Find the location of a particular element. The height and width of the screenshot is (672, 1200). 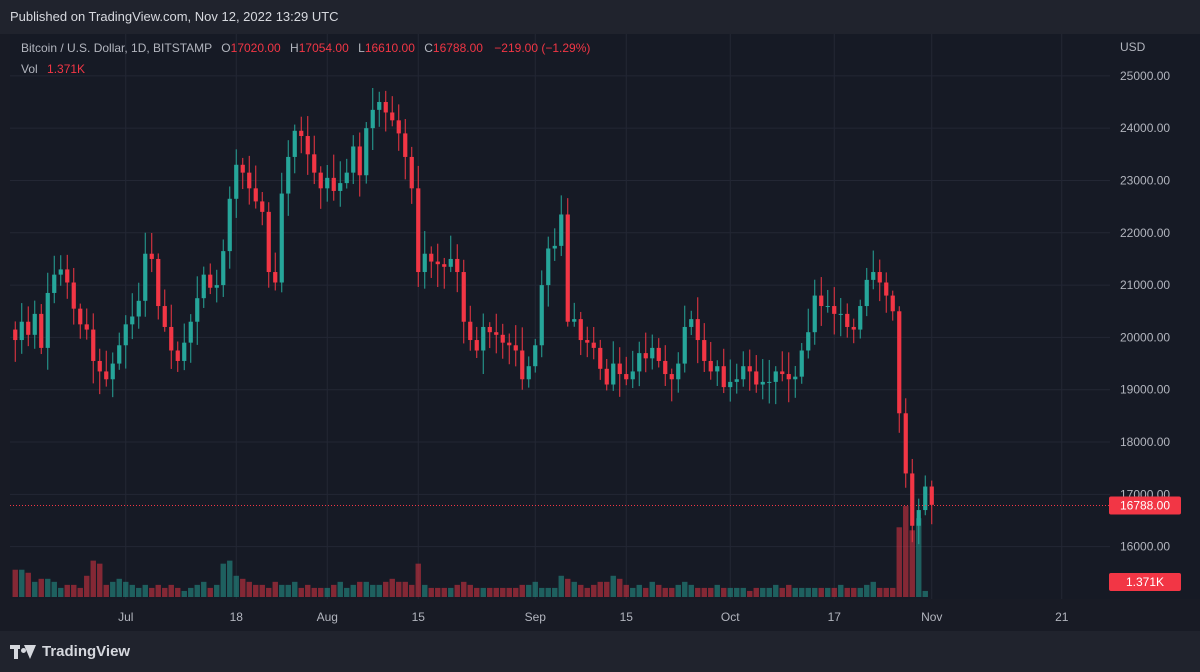

x-tick-label: Jul is located at coordinates (125, 617).